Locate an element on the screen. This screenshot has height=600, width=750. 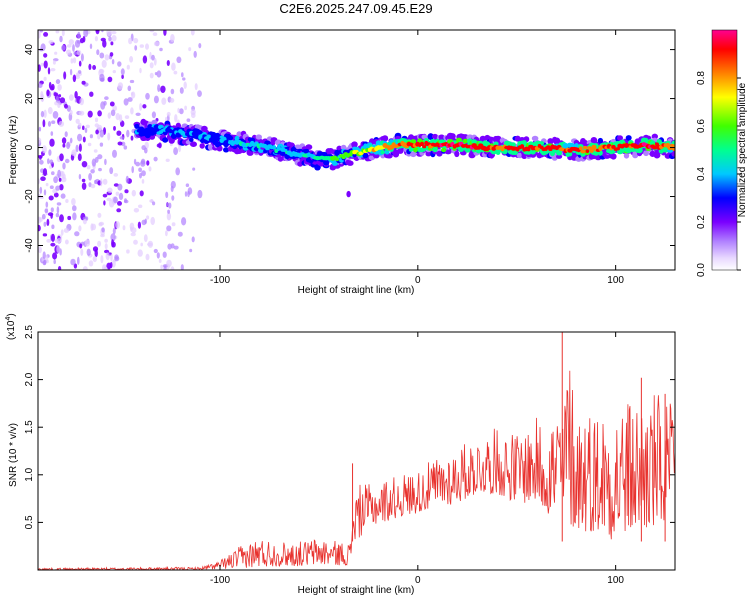
colorbar-ticks: 0.0 0.2 0.4 0.6 0.8 is located at coordinates (718, 174).